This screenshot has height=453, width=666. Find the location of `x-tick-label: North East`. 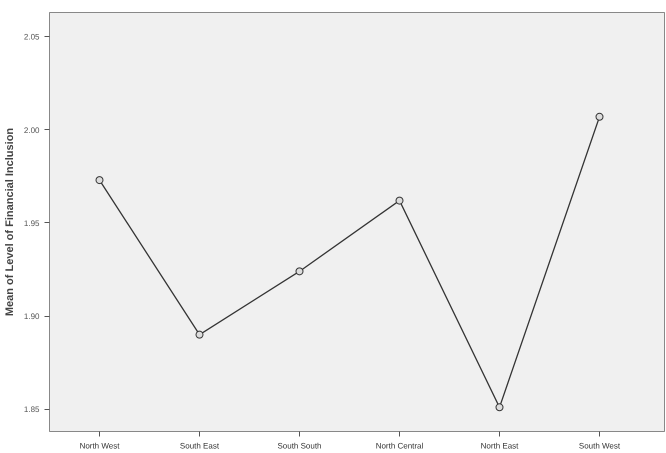

x-tick-label: North East is located at coordinates (500, 446).